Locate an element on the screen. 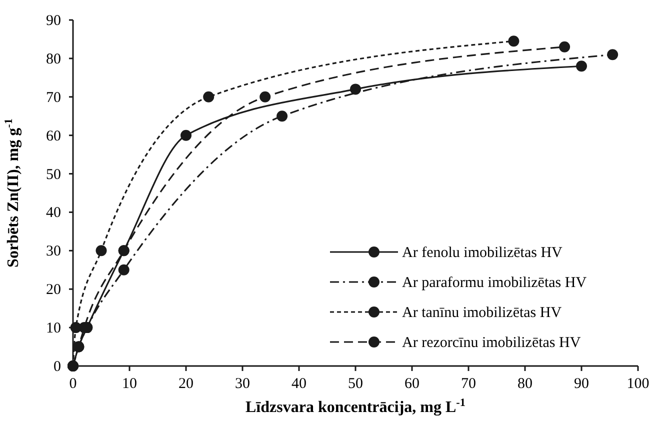 The height and width of the screenshot is (424, 655). y-tick-label: 10 is located at coordinates (53, 328).